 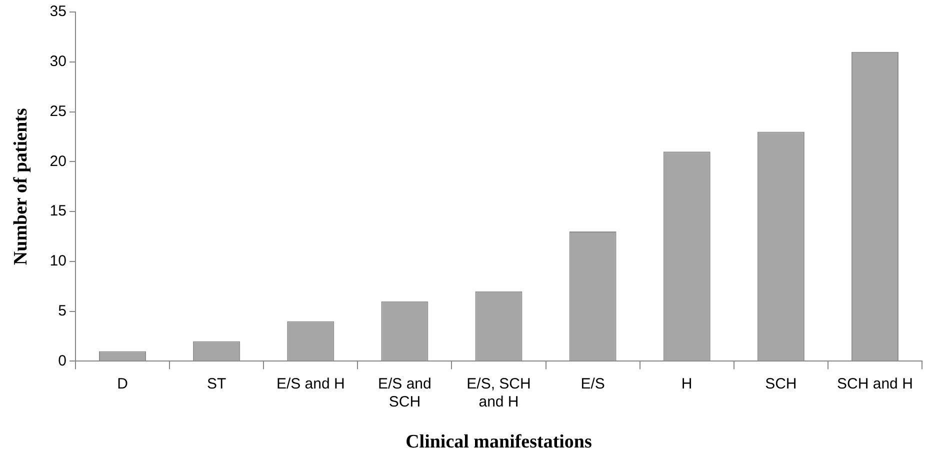 What do you see at coordinates (592, 383) in the screenshot?
I see `x-tick-label: E/S` at bounding box center [592, 383].